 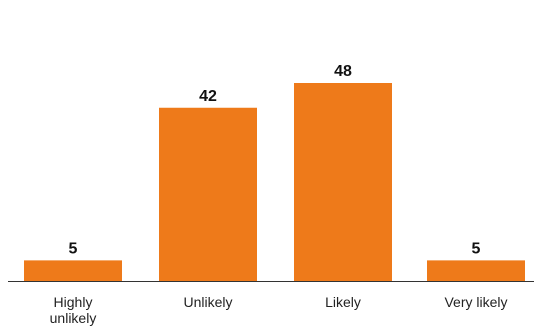 I want to click on category-label-2: Unlikely, so click(x=207, y=302).